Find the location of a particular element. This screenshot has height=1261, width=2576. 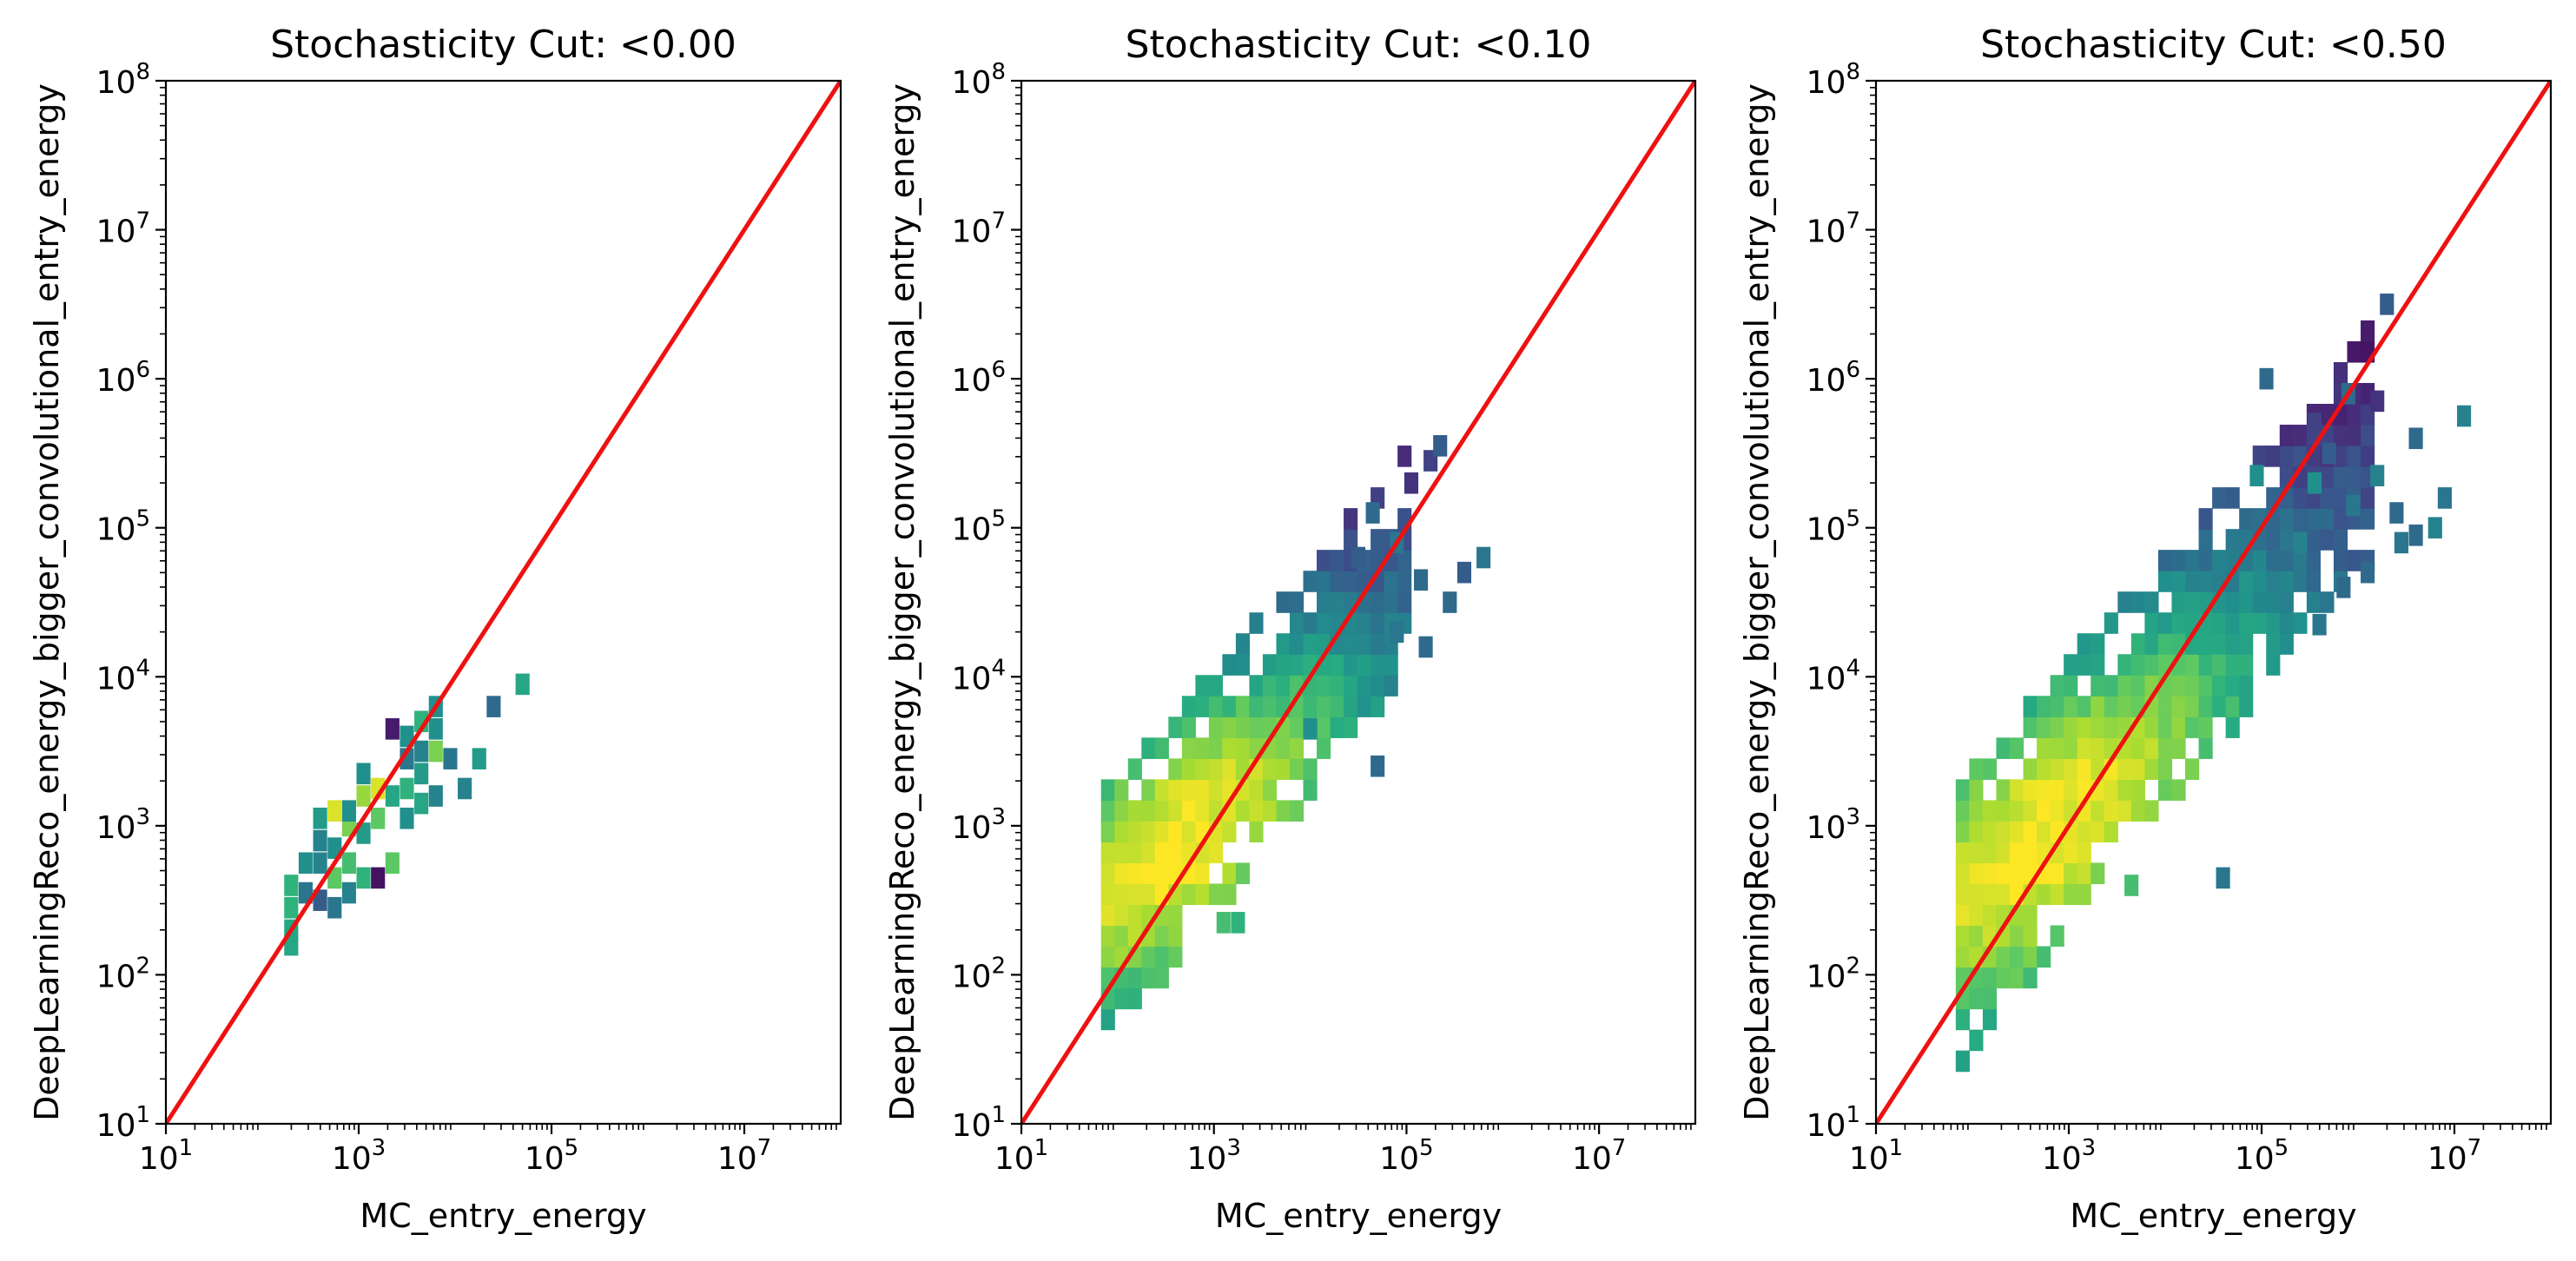

y-tick-label: 10¹ is located at coordinates (979, 1123).